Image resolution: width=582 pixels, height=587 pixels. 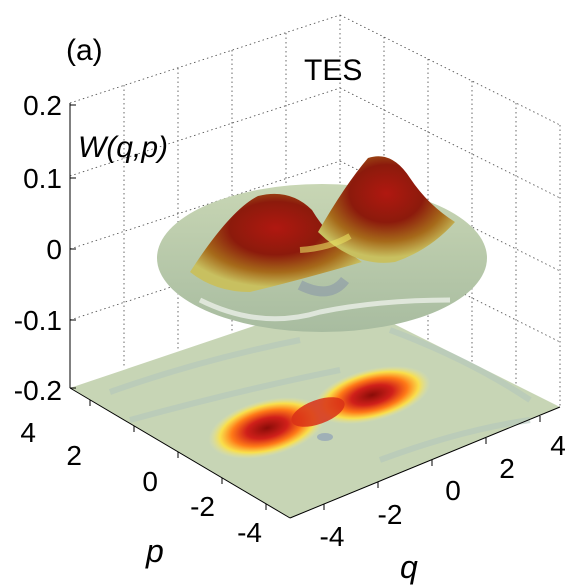 What do you see at coordinates (558, 445) in the screenshot?
I see `q-tick-label: 4` at bounding box center [558, 445].